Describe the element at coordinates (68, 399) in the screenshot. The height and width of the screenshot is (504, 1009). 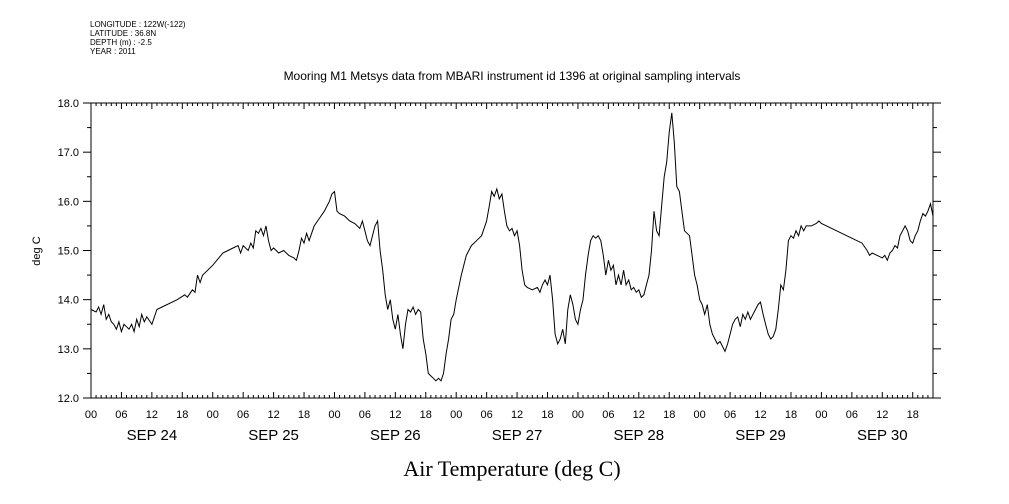
I see `y-tick-label: 12.0` at that location.